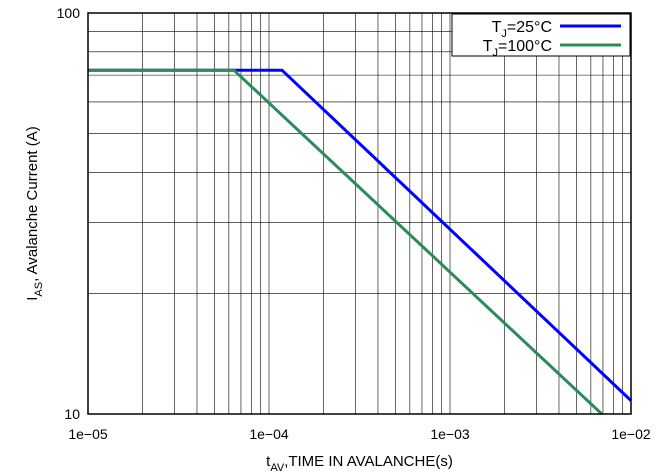 This screenshot has height=476, width=666. I want to click on y-tick-label: 100, so click(69, 13).